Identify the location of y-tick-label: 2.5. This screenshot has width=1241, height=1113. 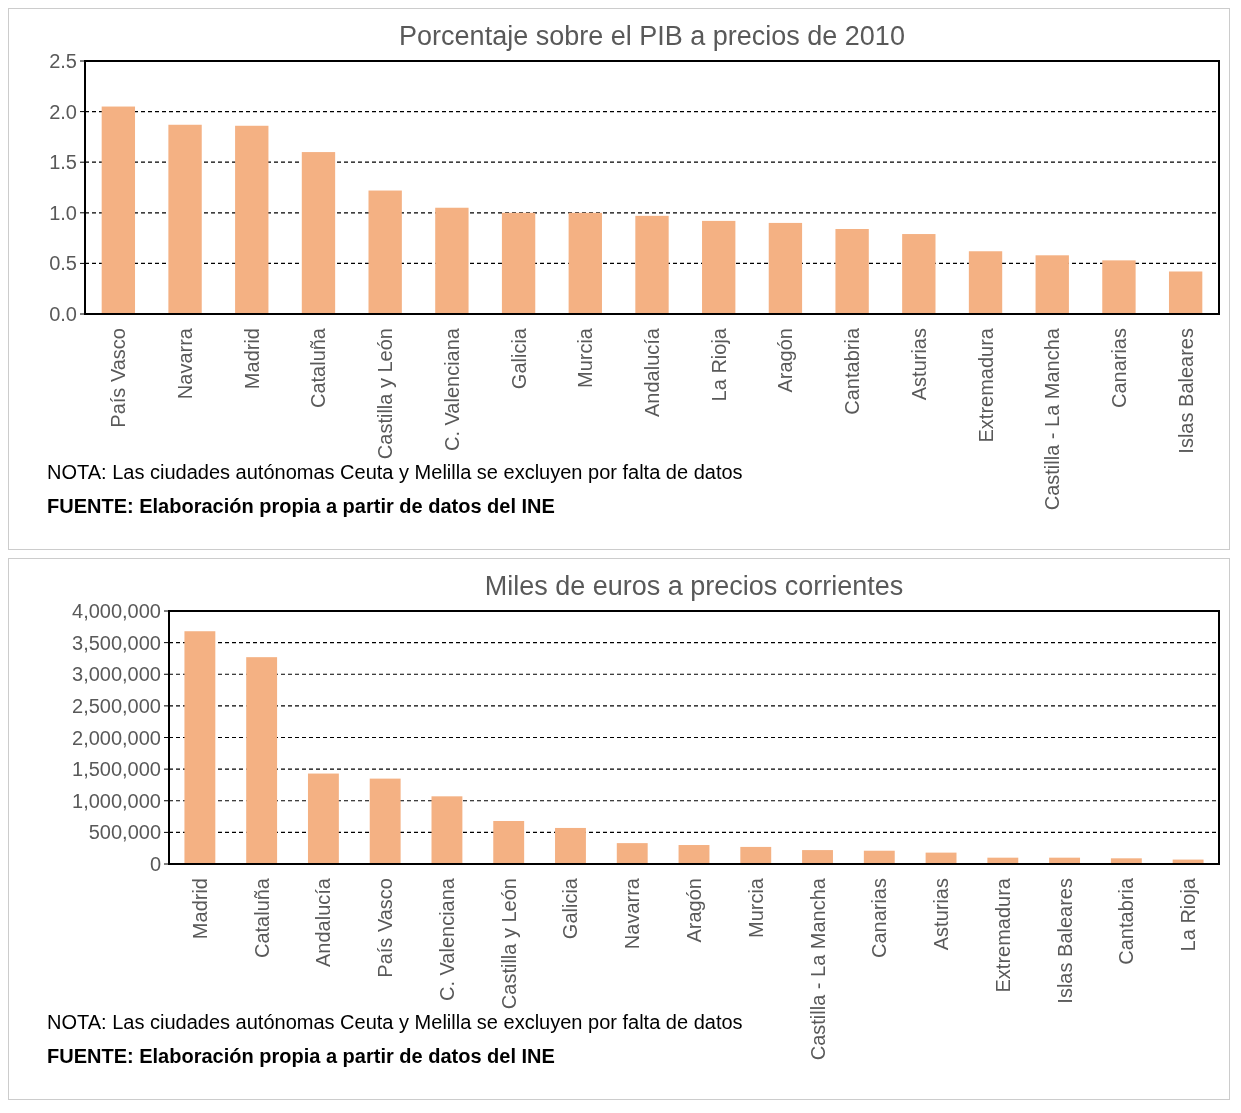
(63, 61).